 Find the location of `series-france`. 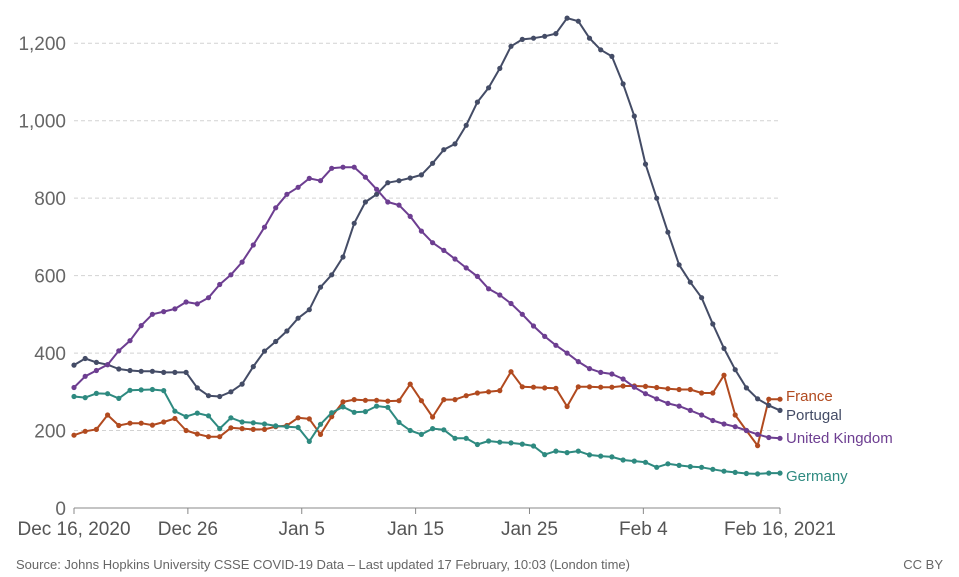

series-france is located at coordinates (427, 409).